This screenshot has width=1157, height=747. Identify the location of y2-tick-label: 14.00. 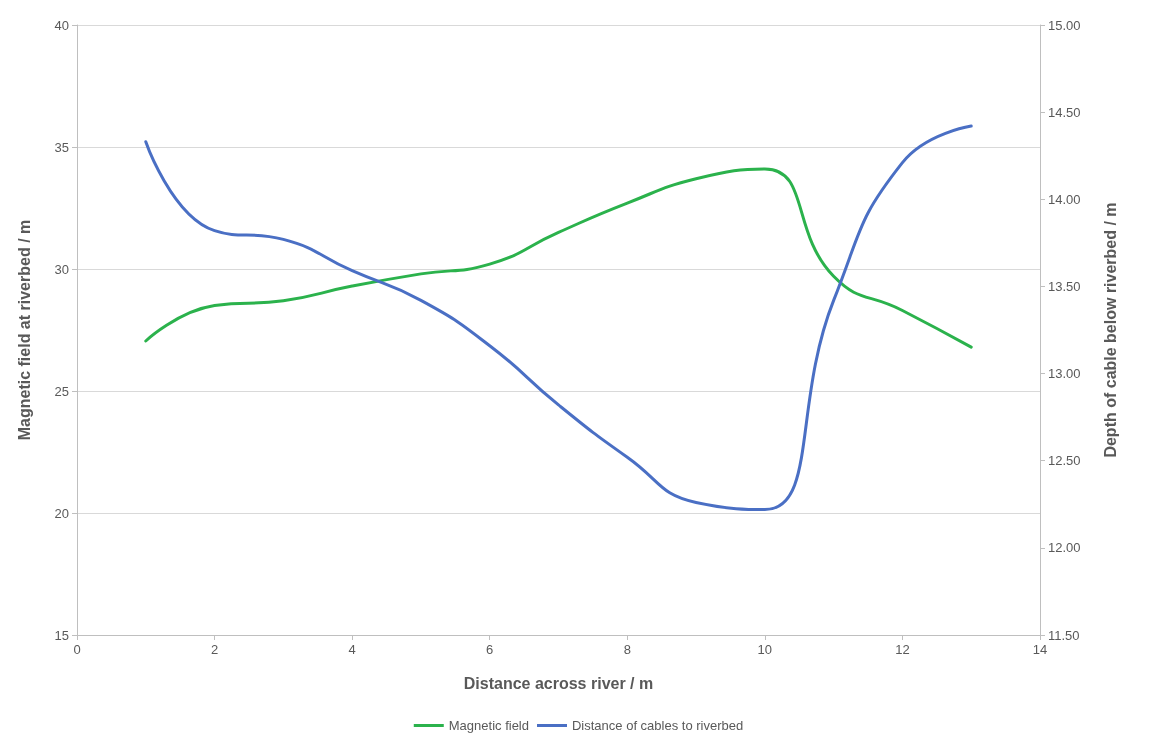
(1064, 199).